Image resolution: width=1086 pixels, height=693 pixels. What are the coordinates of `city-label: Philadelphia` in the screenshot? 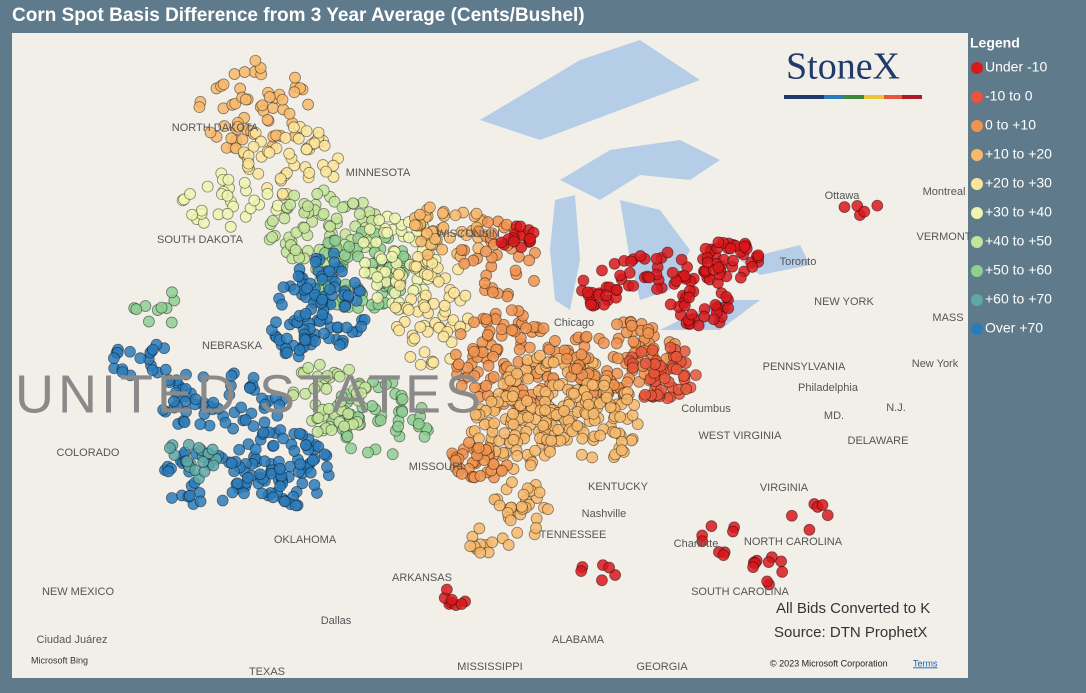 It's located at (828, 388).